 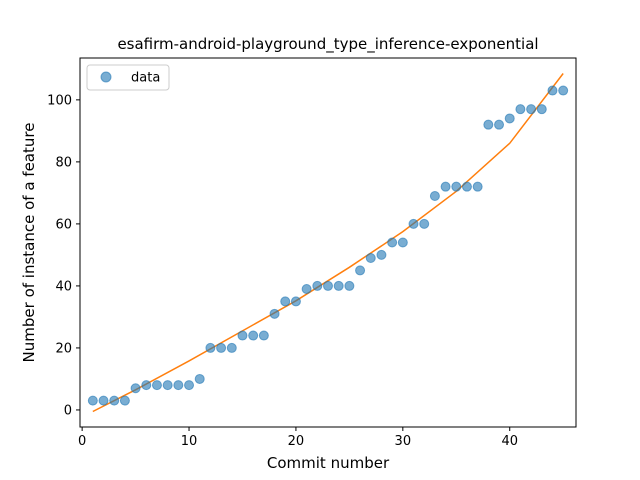 What do you see at coordinates (63, 348) in the screenshot?
I see `y-tick-label: 20` at bounding box center [63, 348].